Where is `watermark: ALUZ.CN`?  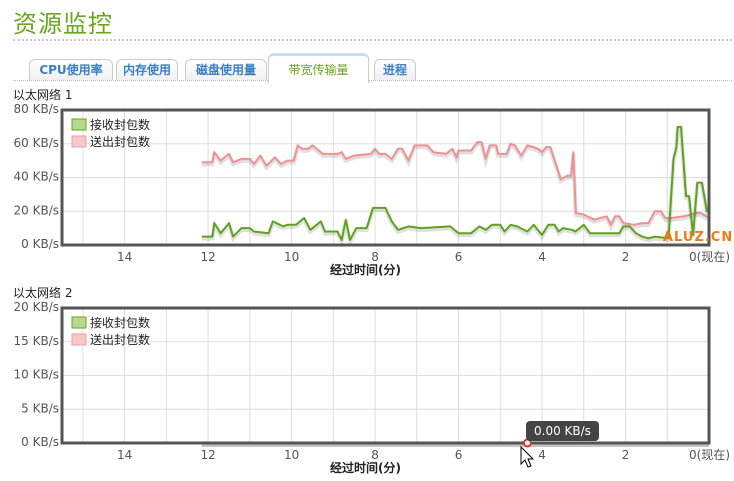 watermark: ALUZ.CN is located at coordinates (698, 237).